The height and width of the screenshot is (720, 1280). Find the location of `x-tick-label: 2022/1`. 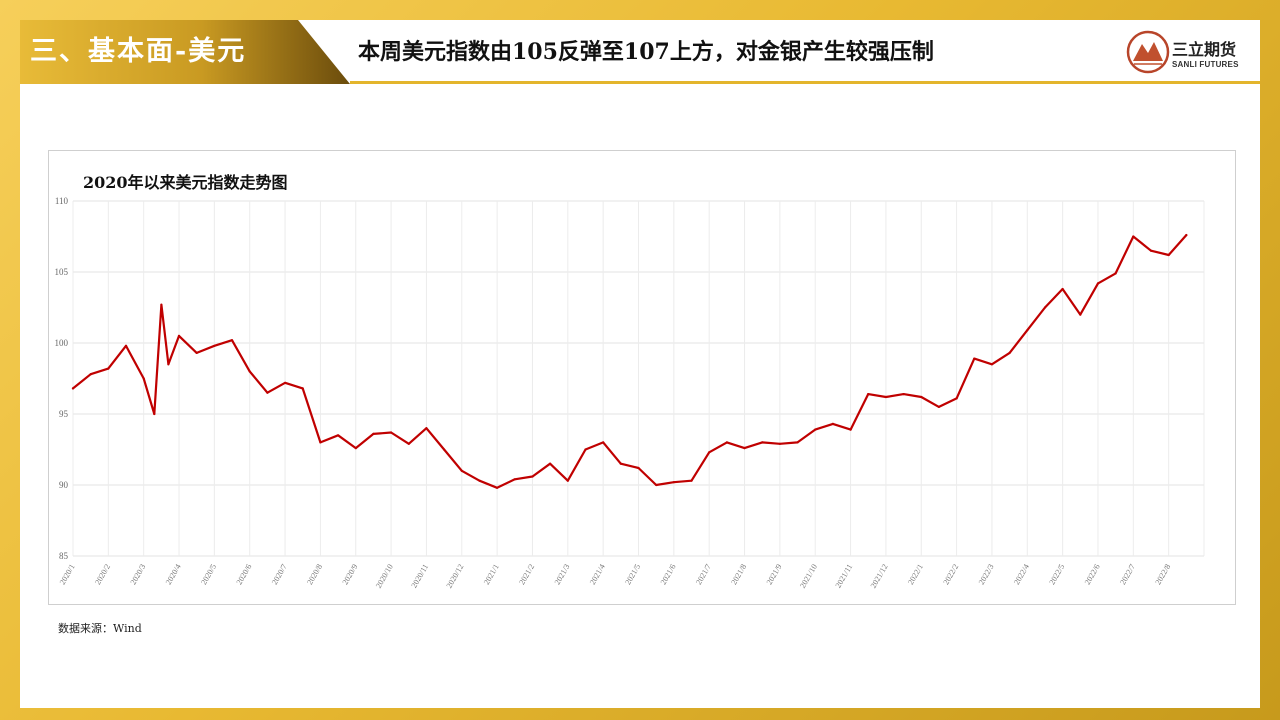

x-tick-label: 2022/1 is located at coordinates (915, 575).